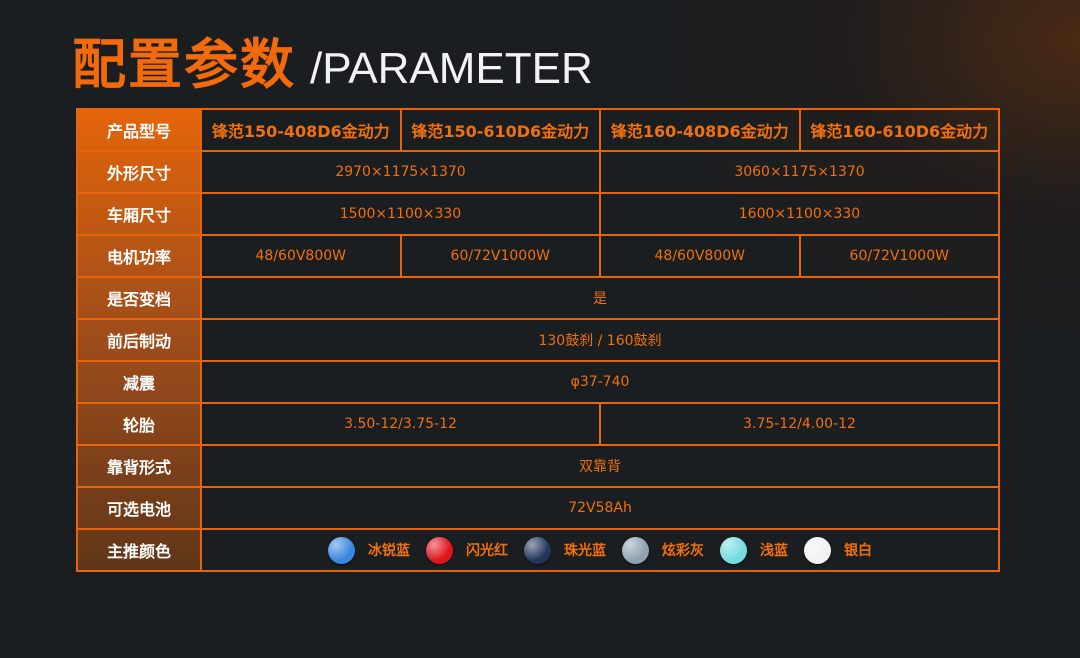  What do you see at coordinates (139, 382) in the screenshot?
I see `row-label: 减震` at bounding box center [139, 382].